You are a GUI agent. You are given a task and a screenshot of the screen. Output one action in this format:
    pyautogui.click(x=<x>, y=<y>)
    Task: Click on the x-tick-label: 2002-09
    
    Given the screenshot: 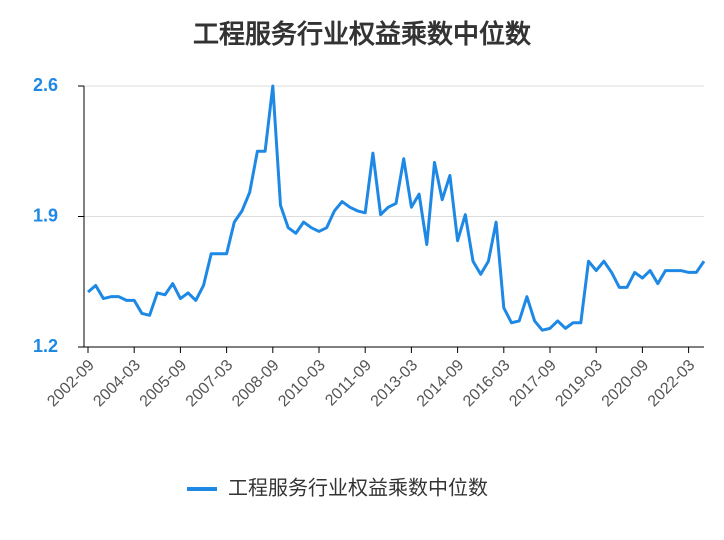 What is the action you would take?
    pyautogui.click(x=71, y=384)
    